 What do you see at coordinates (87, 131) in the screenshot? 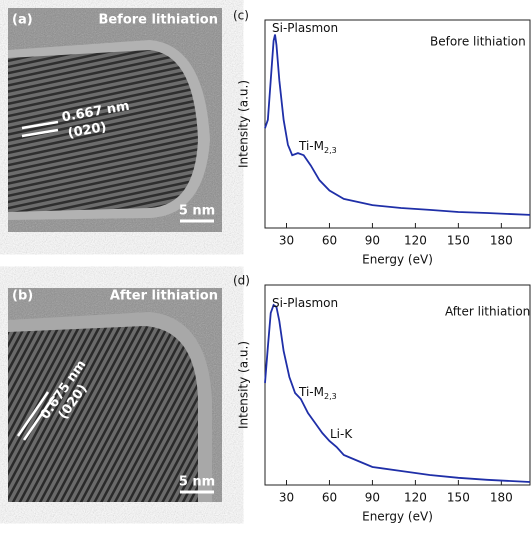
I see `lattice-plane: (020)` at bounding box center [87, 131].